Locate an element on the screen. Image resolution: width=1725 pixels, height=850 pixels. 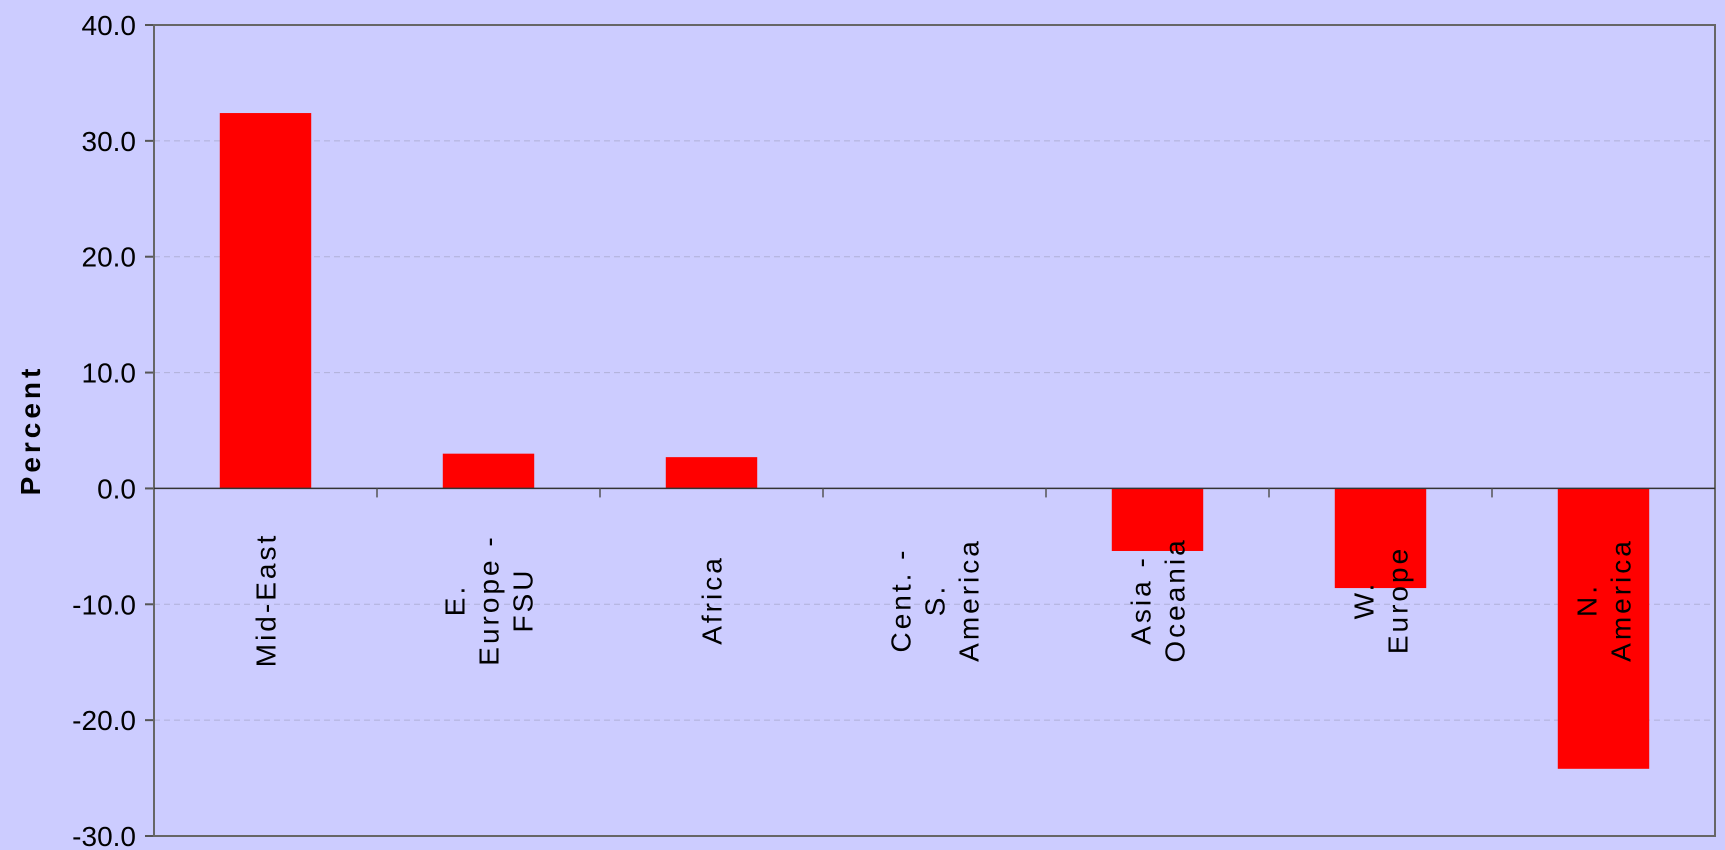
y-tick-label: -30.0 is located at coordinates (104, 835).